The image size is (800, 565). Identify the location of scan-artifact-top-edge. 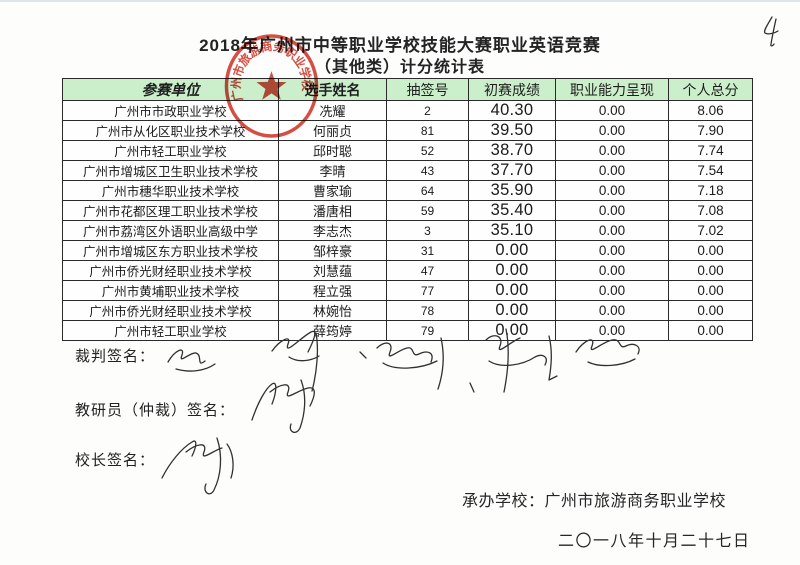
(400, 1).